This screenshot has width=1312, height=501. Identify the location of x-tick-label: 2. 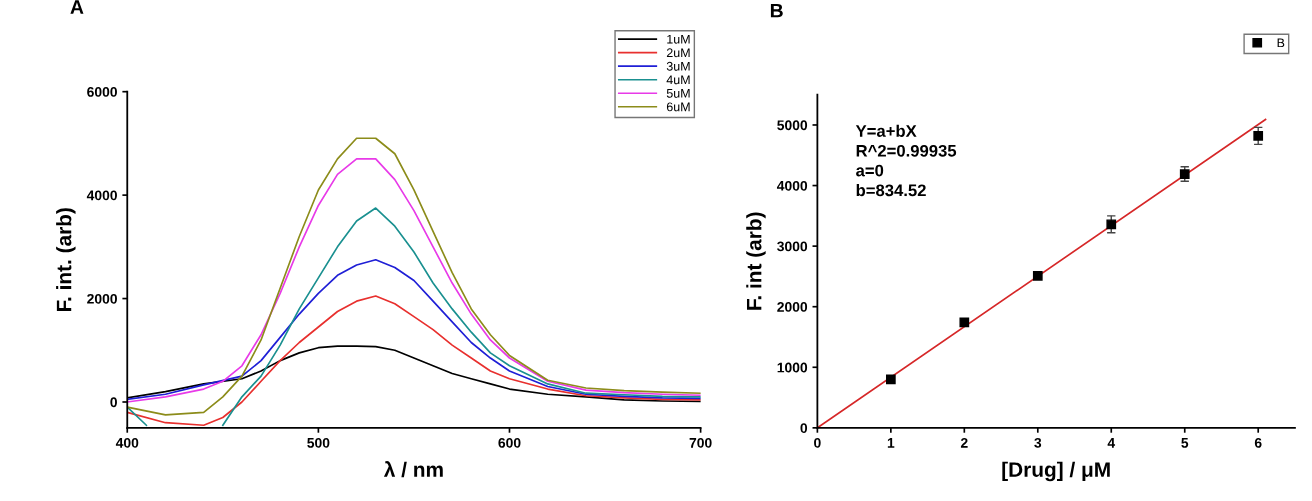
(964, 442).